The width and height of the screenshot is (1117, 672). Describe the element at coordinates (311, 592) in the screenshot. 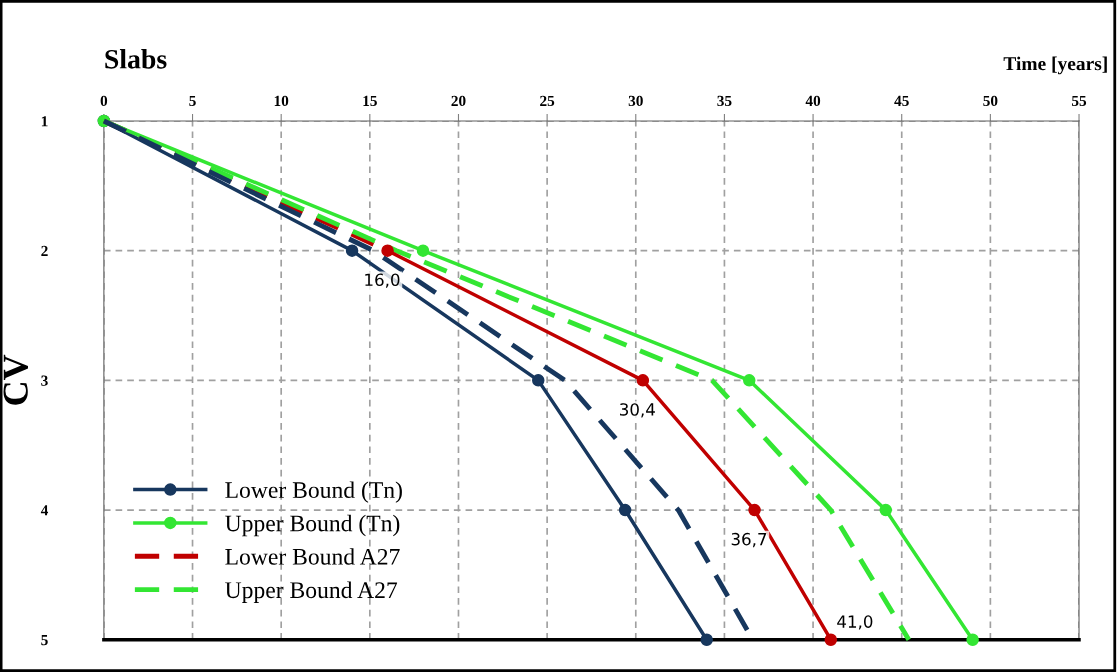

I see `legend-label: Upper Bound A27` at that location.